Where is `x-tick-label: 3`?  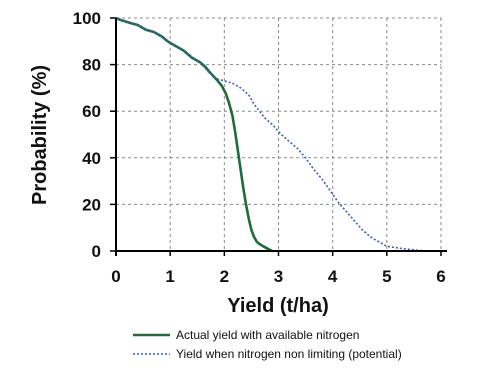
x-tick-label: 3 is located at coordinates (278, 276).